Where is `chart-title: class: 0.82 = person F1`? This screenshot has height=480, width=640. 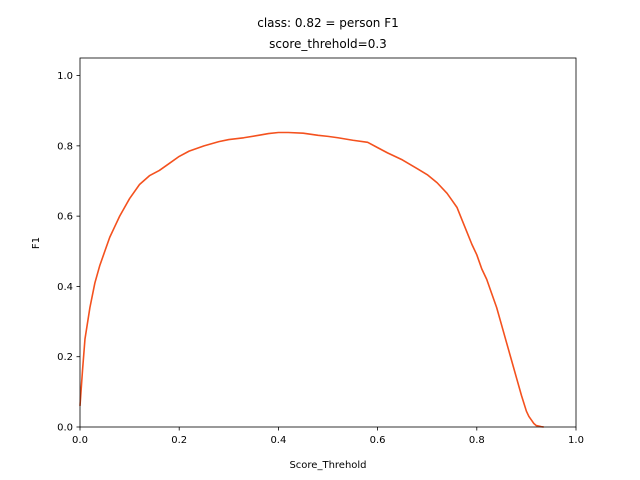 chart-title: class: 0.82 = person F1 is located at coordinates (328, 23).